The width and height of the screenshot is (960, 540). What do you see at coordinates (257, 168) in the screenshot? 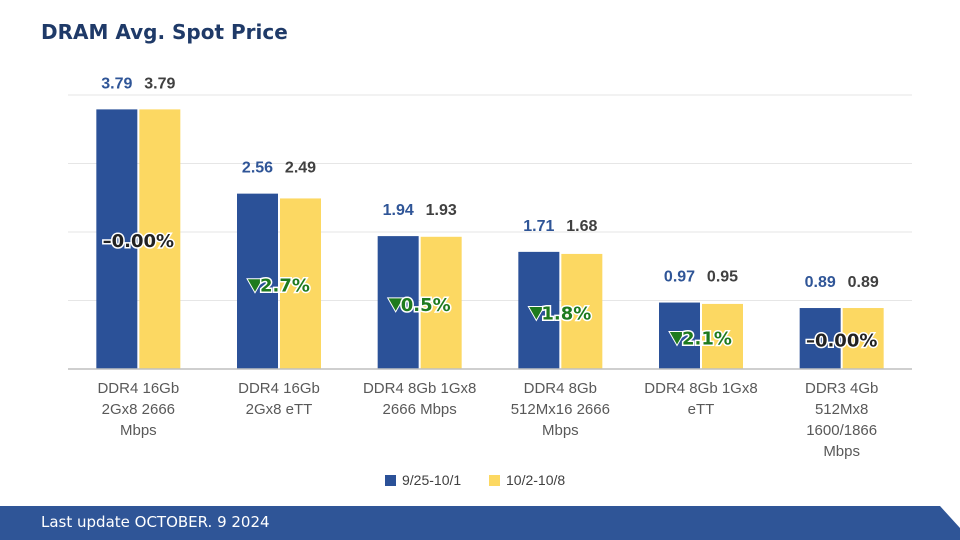
I see `data-label-series-1: 2.56` at bounding box center [257, 168].